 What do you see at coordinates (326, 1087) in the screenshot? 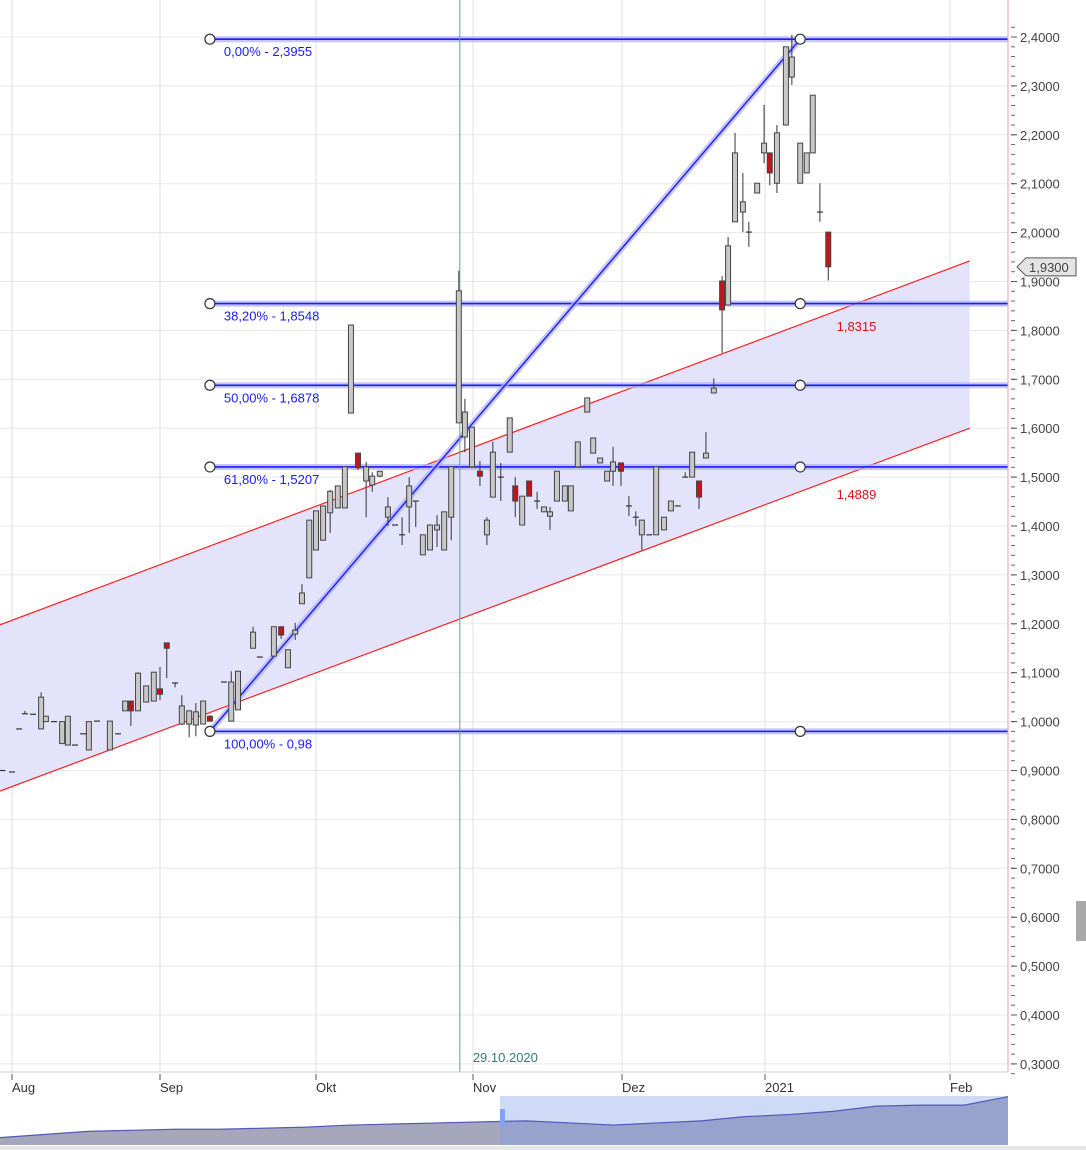
I see `x-tick-label: Okt` at bounding box center [326, 1087].